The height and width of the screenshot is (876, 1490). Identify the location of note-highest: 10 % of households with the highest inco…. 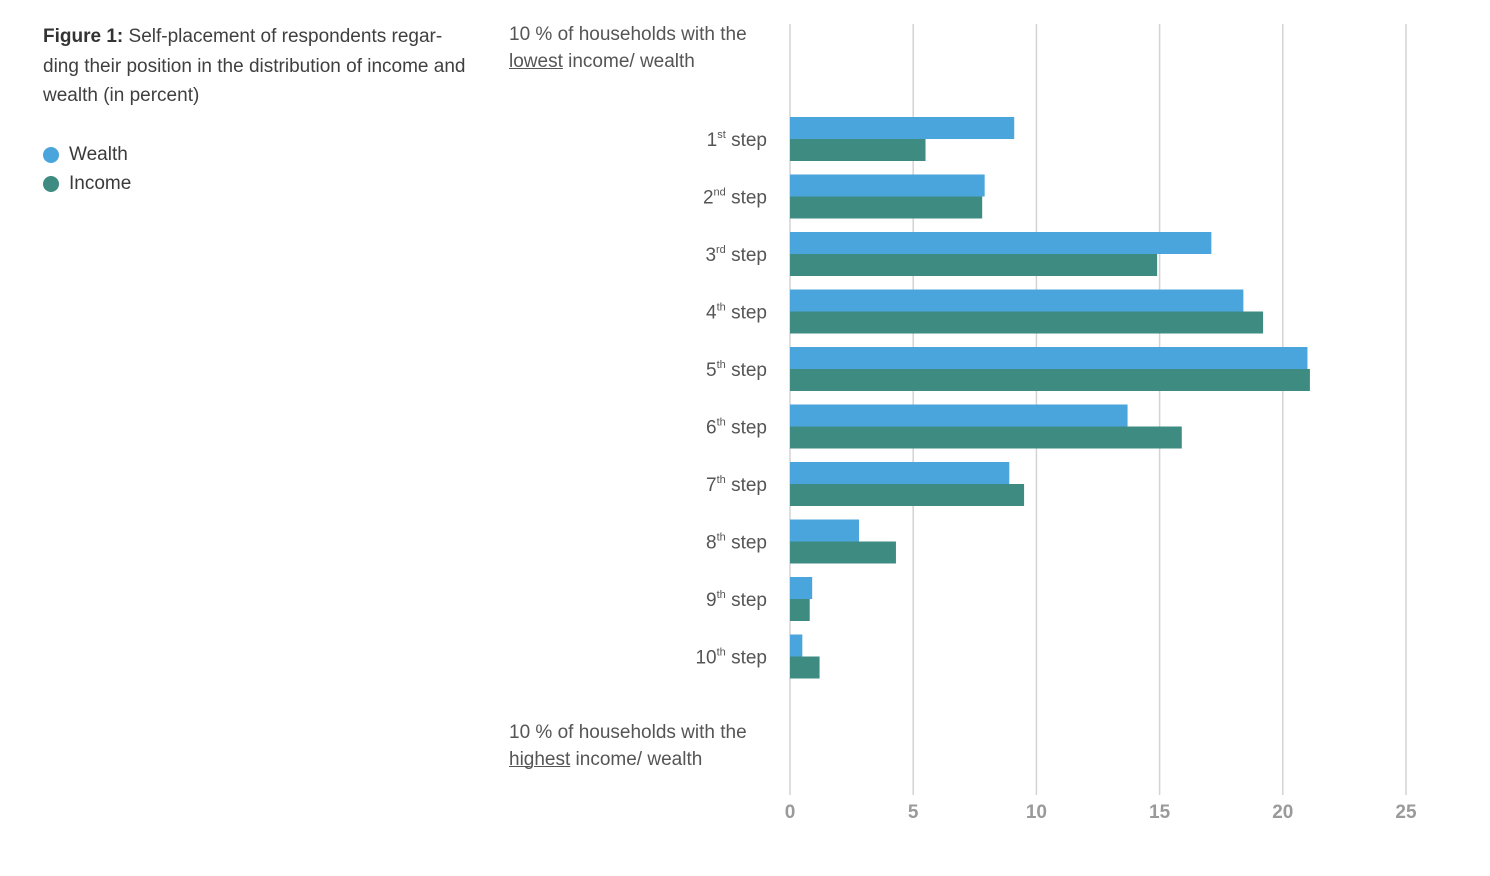
(639, 746).